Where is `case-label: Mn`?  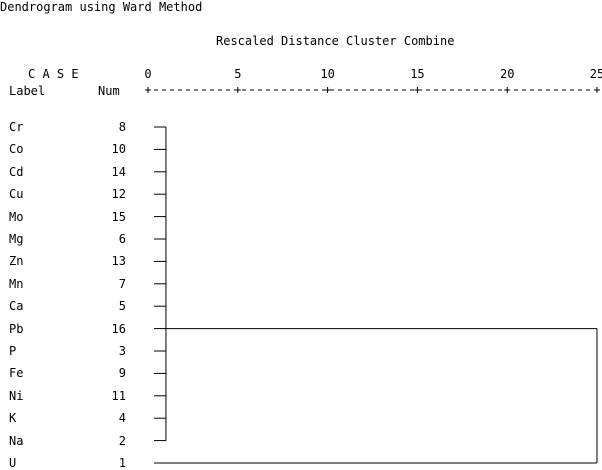 case-label: Mn is located at coordinates (16, 283).